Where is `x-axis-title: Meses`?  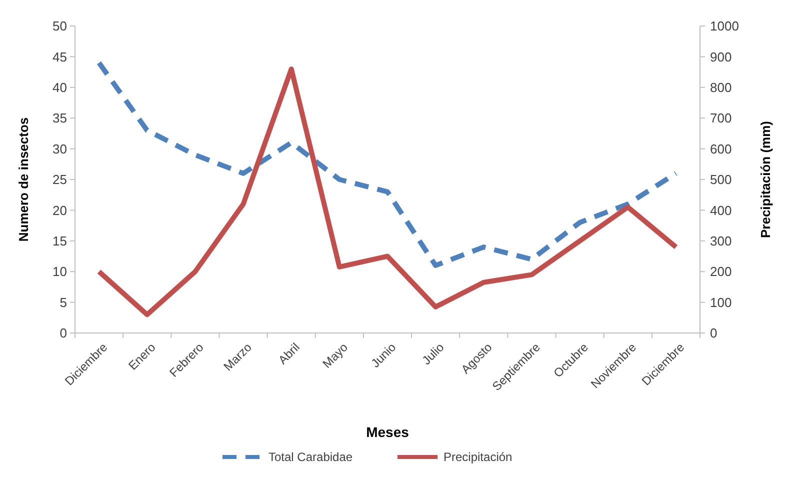 x-axis-title: Meses is located at coordinates (388, 432).